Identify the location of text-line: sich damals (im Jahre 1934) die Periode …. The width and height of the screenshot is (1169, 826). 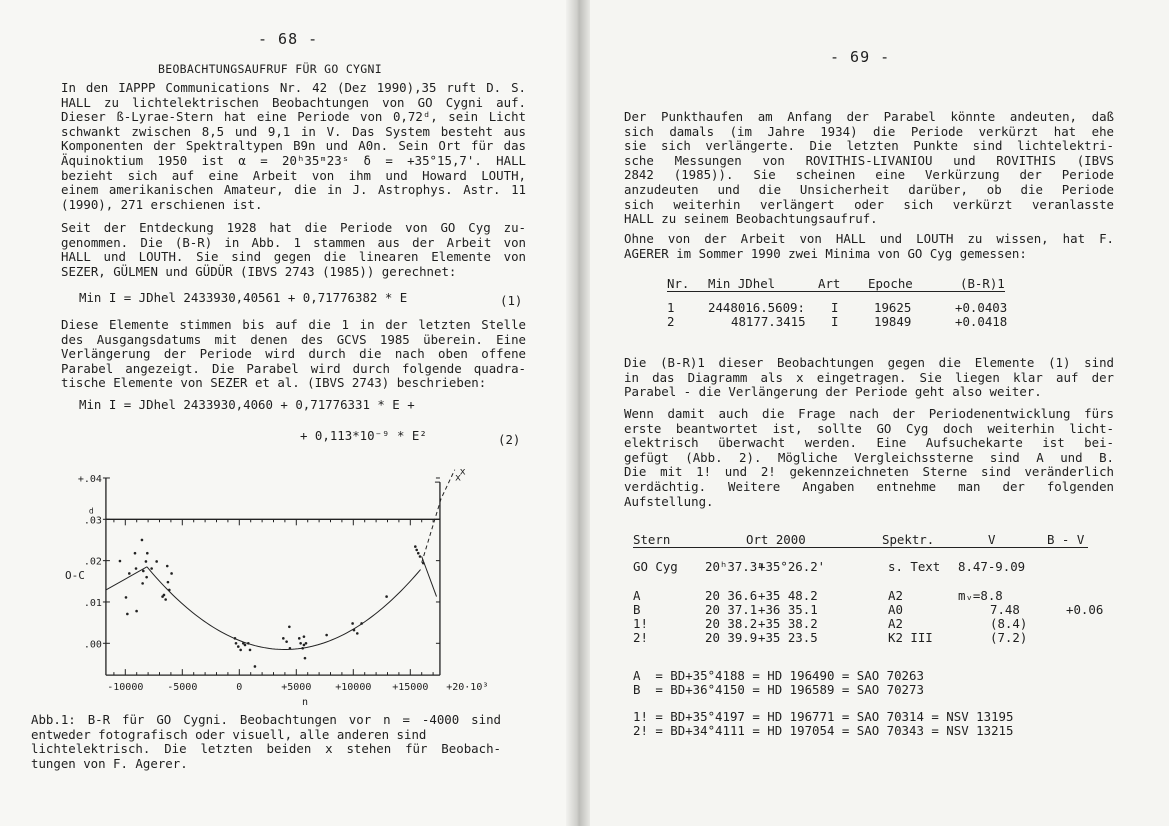
(869, 131).